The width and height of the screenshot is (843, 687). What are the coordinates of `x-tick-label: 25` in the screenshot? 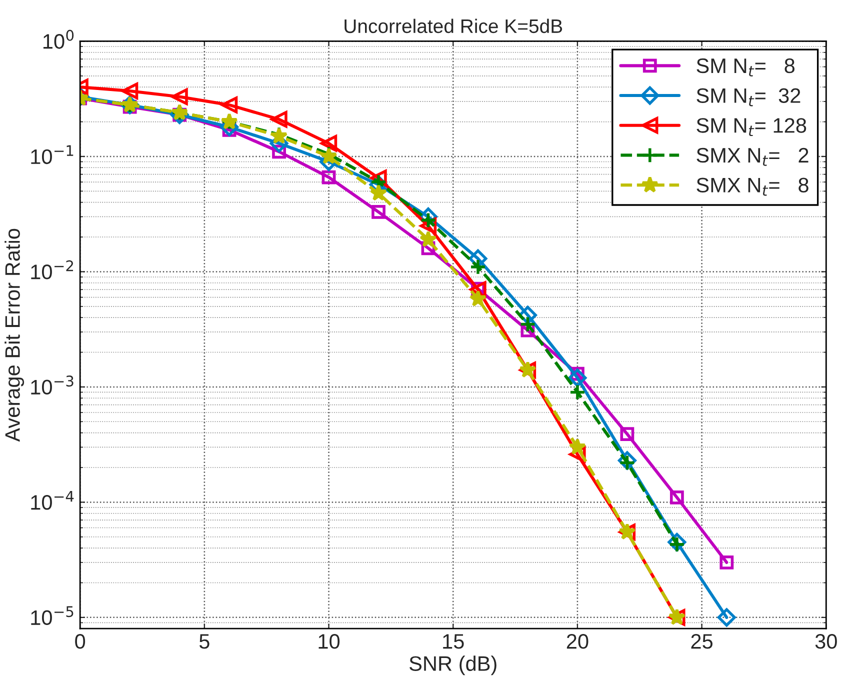 It's located at (702, 641).